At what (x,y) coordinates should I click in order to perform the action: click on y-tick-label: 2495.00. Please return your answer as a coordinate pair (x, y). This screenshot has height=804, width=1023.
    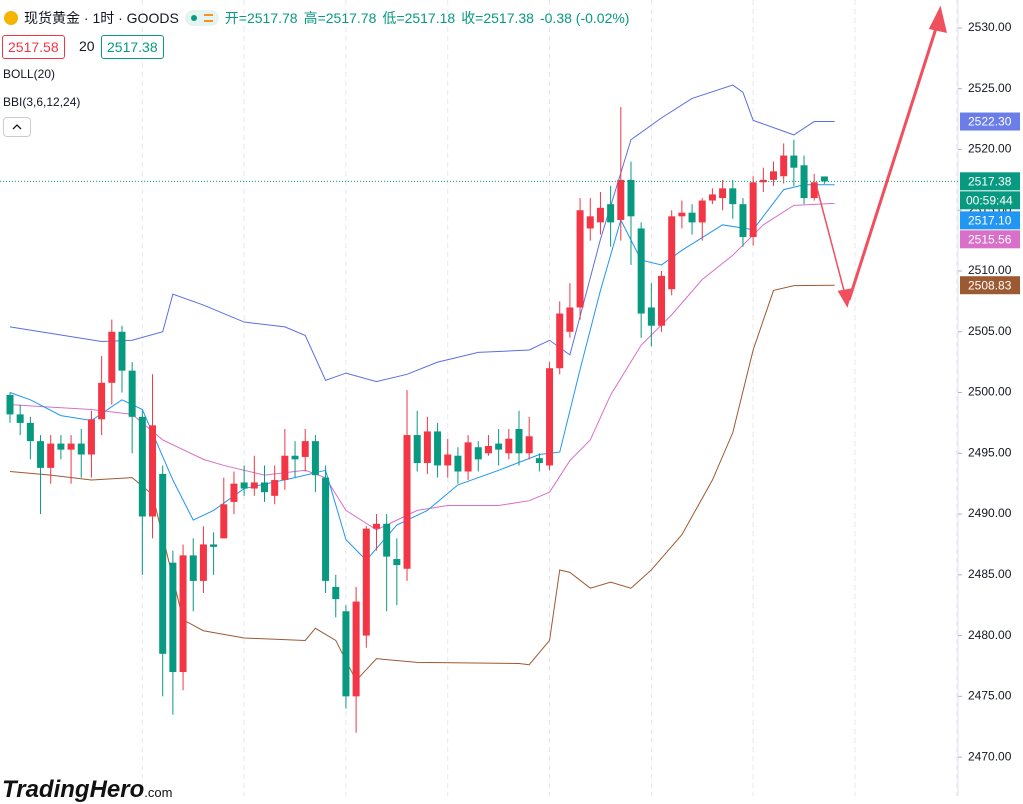
    Looking at the image, I should click on (990, 452).